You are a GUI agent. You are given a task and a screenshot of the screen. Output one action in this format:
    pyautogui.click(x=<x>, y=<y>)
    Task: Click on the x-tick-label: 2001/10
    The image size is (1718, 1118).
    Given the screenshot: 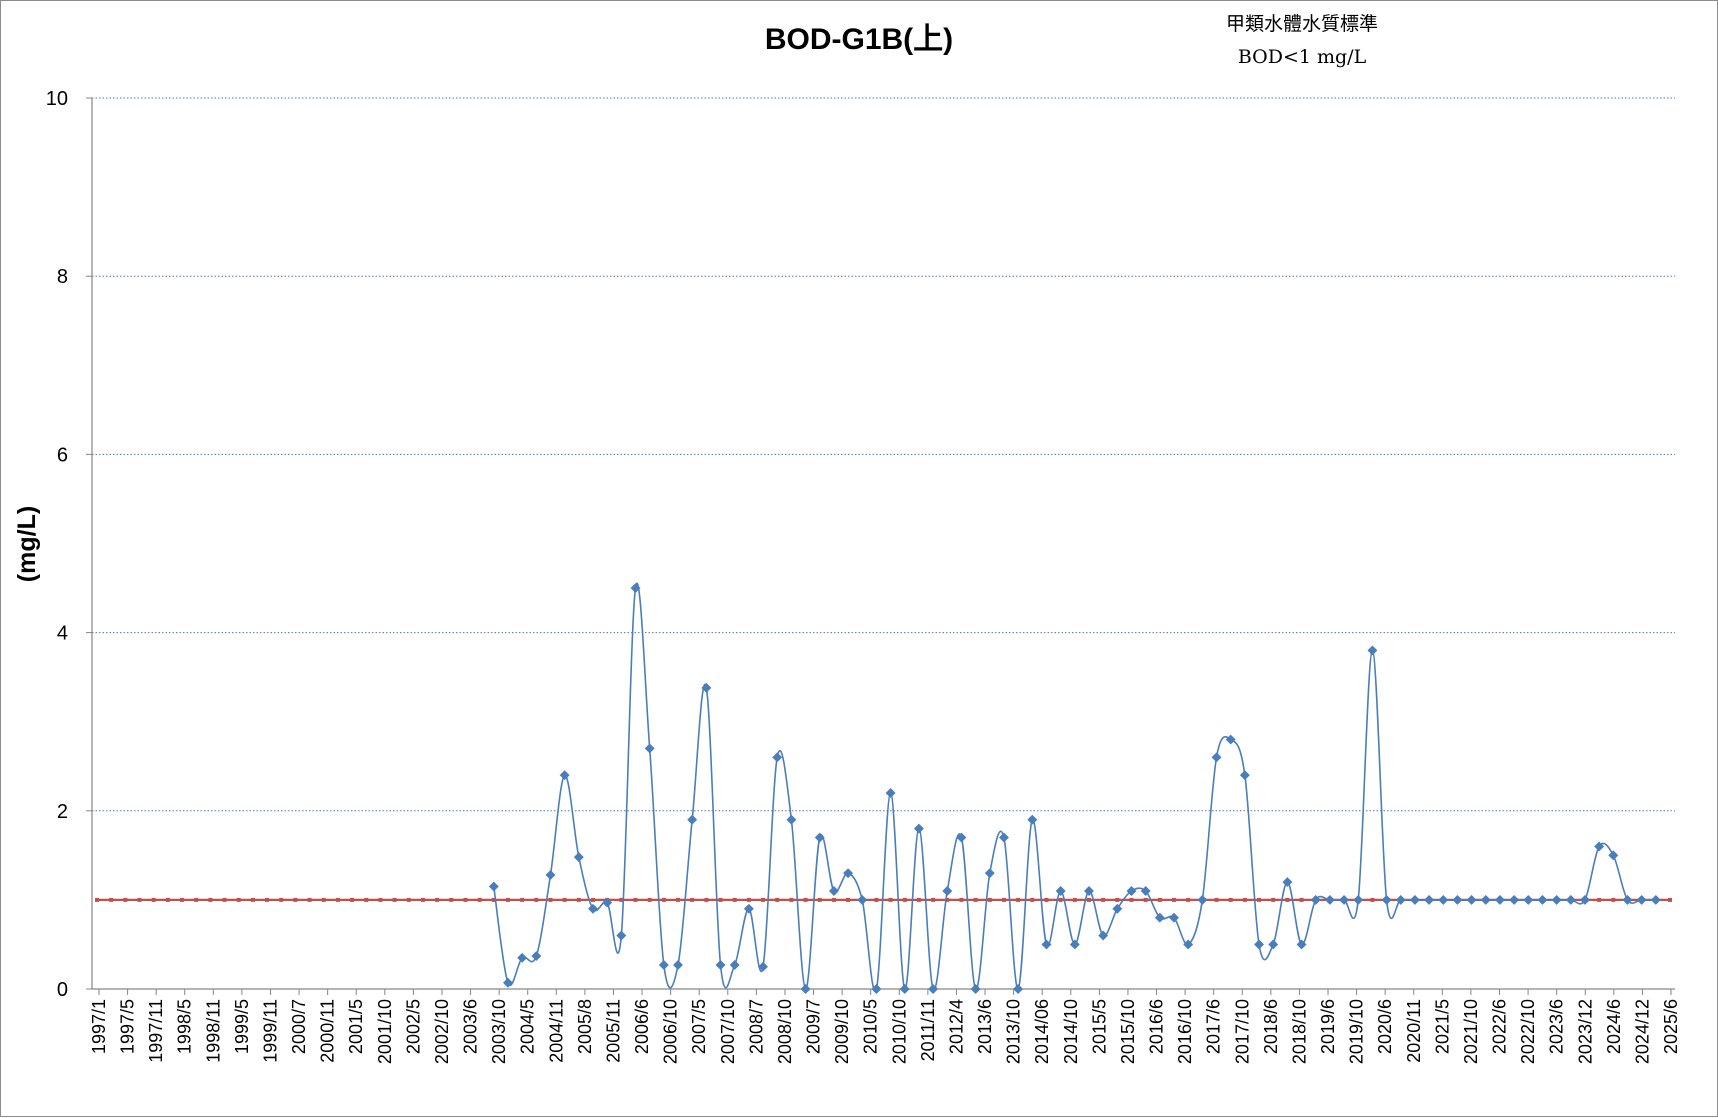 What is the action you would take?
    pyautogui.click(x=385, y=1031)
    